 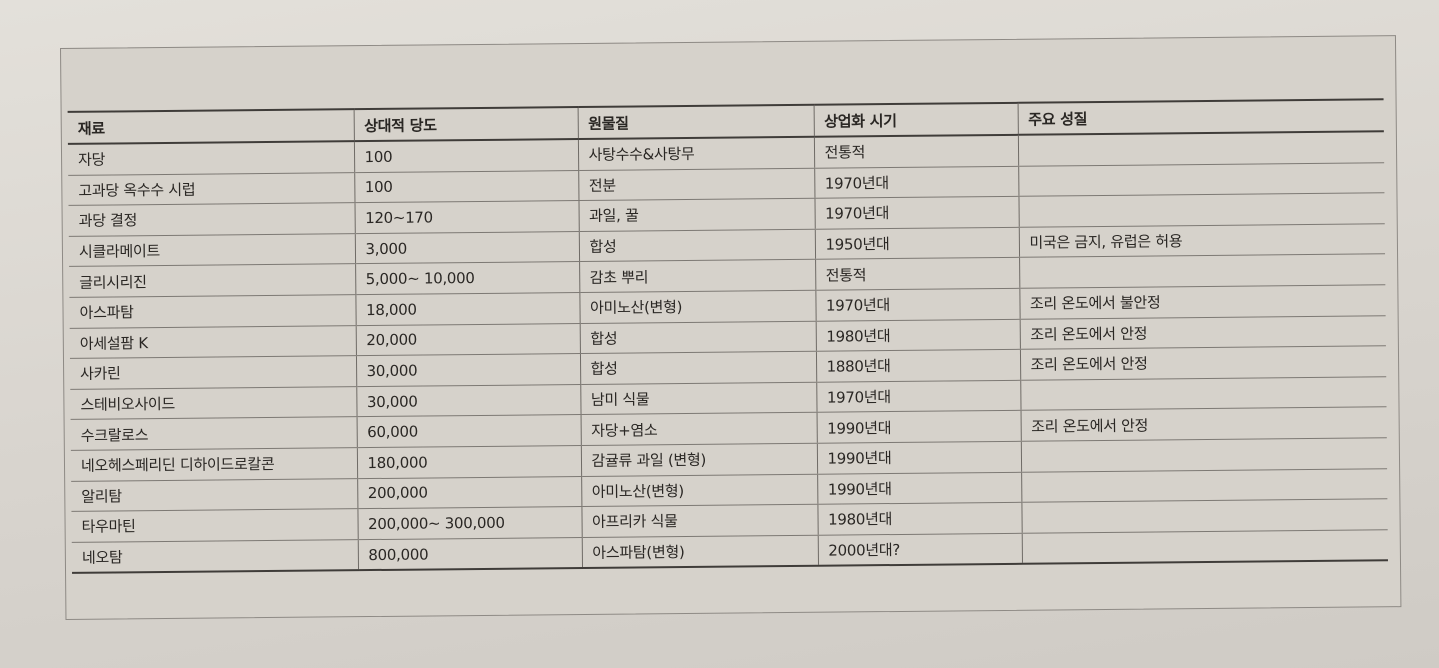 I want to click on sweetness-cell: 18,000, so click(x=467, y=309).